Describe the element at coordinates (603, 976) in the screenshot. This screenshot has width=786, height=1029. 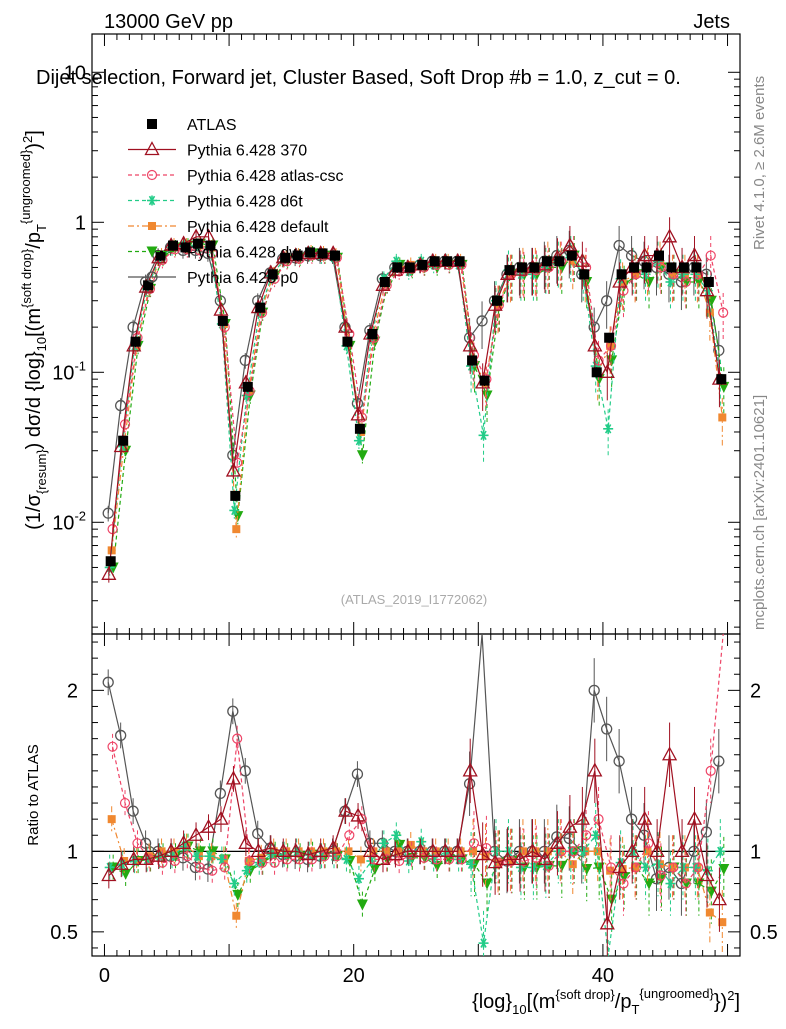
I see `x-tick-label: 40` at that location.